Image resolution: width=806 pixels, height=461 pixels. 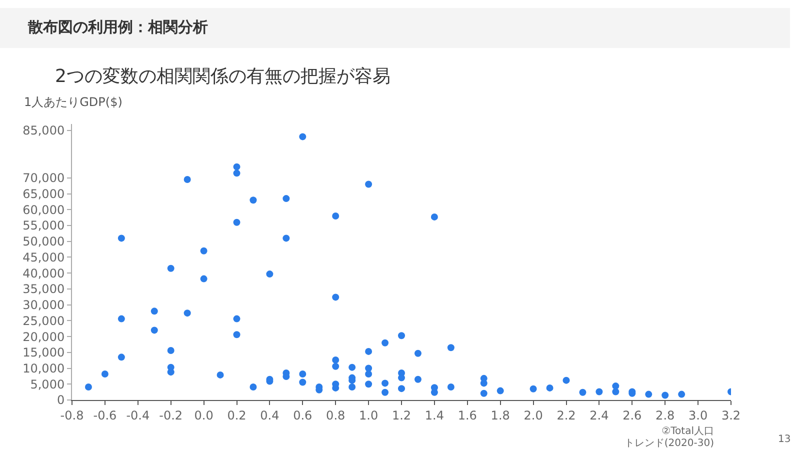 What do you see at coordinates (171, 415) in the screenshot?
I see `x-tick-label: -0.2` at bounding box center [171, 415].